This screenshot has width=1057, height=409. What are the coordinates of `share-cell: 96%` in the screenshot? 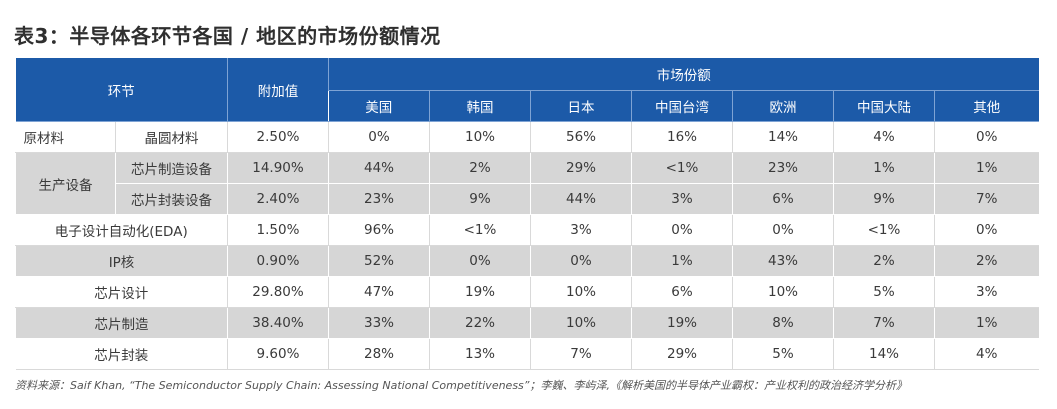 It's located at (379, 230).